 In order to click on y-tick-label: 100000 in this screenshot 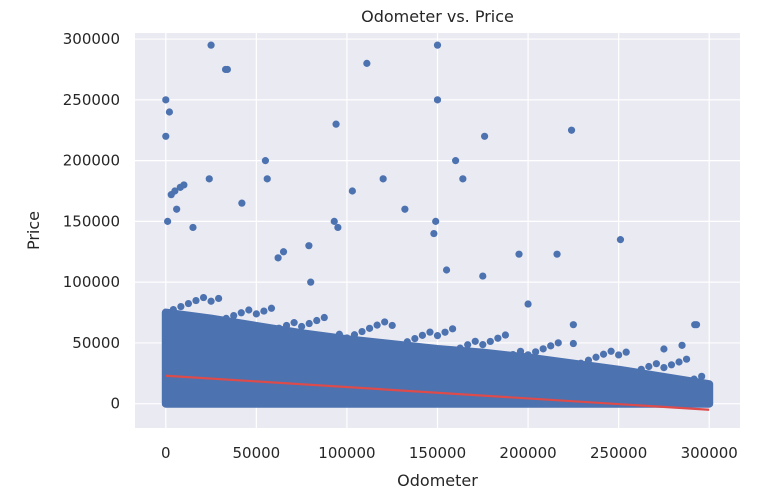, I will do `click(91, 282)`.